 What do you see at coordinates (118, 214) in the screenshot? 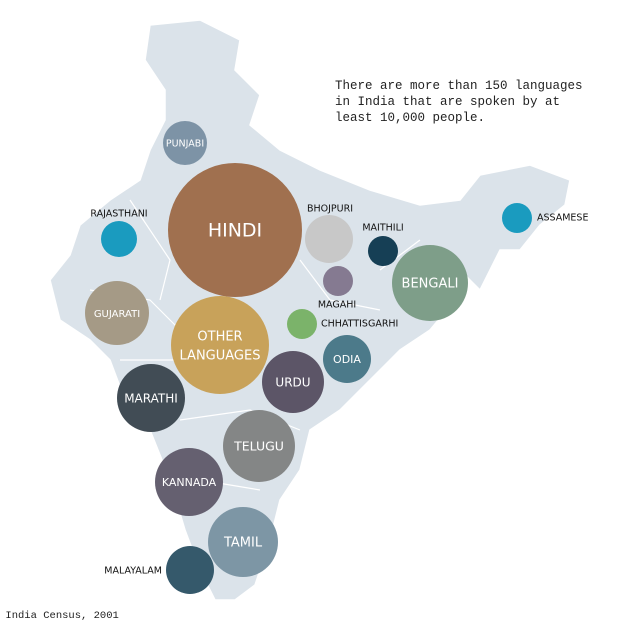
I see `label: RAJASTHANI` at bounding box center [118, 214].